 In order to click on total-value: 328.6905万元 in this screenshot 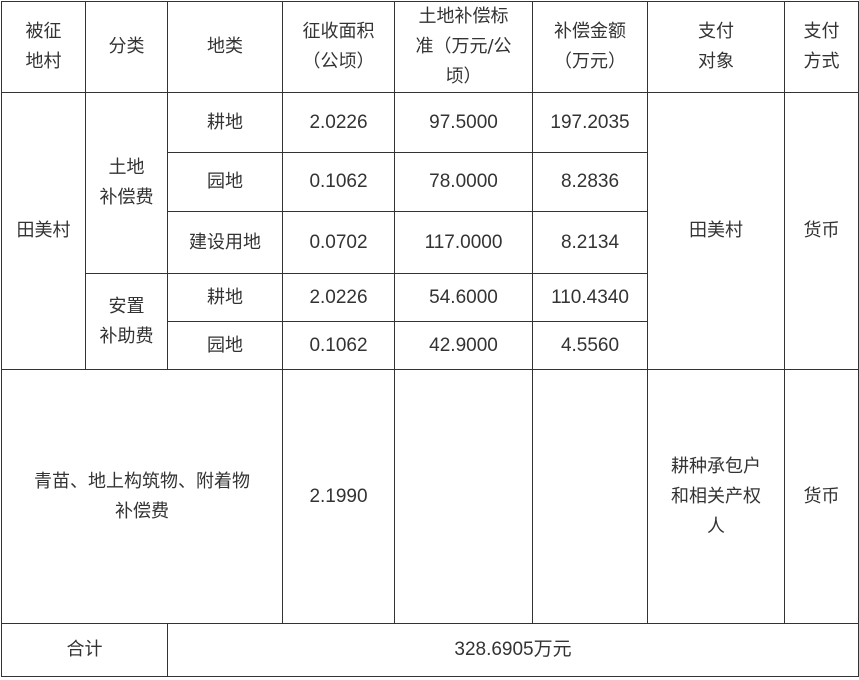, I will do `click(513, 650)`.